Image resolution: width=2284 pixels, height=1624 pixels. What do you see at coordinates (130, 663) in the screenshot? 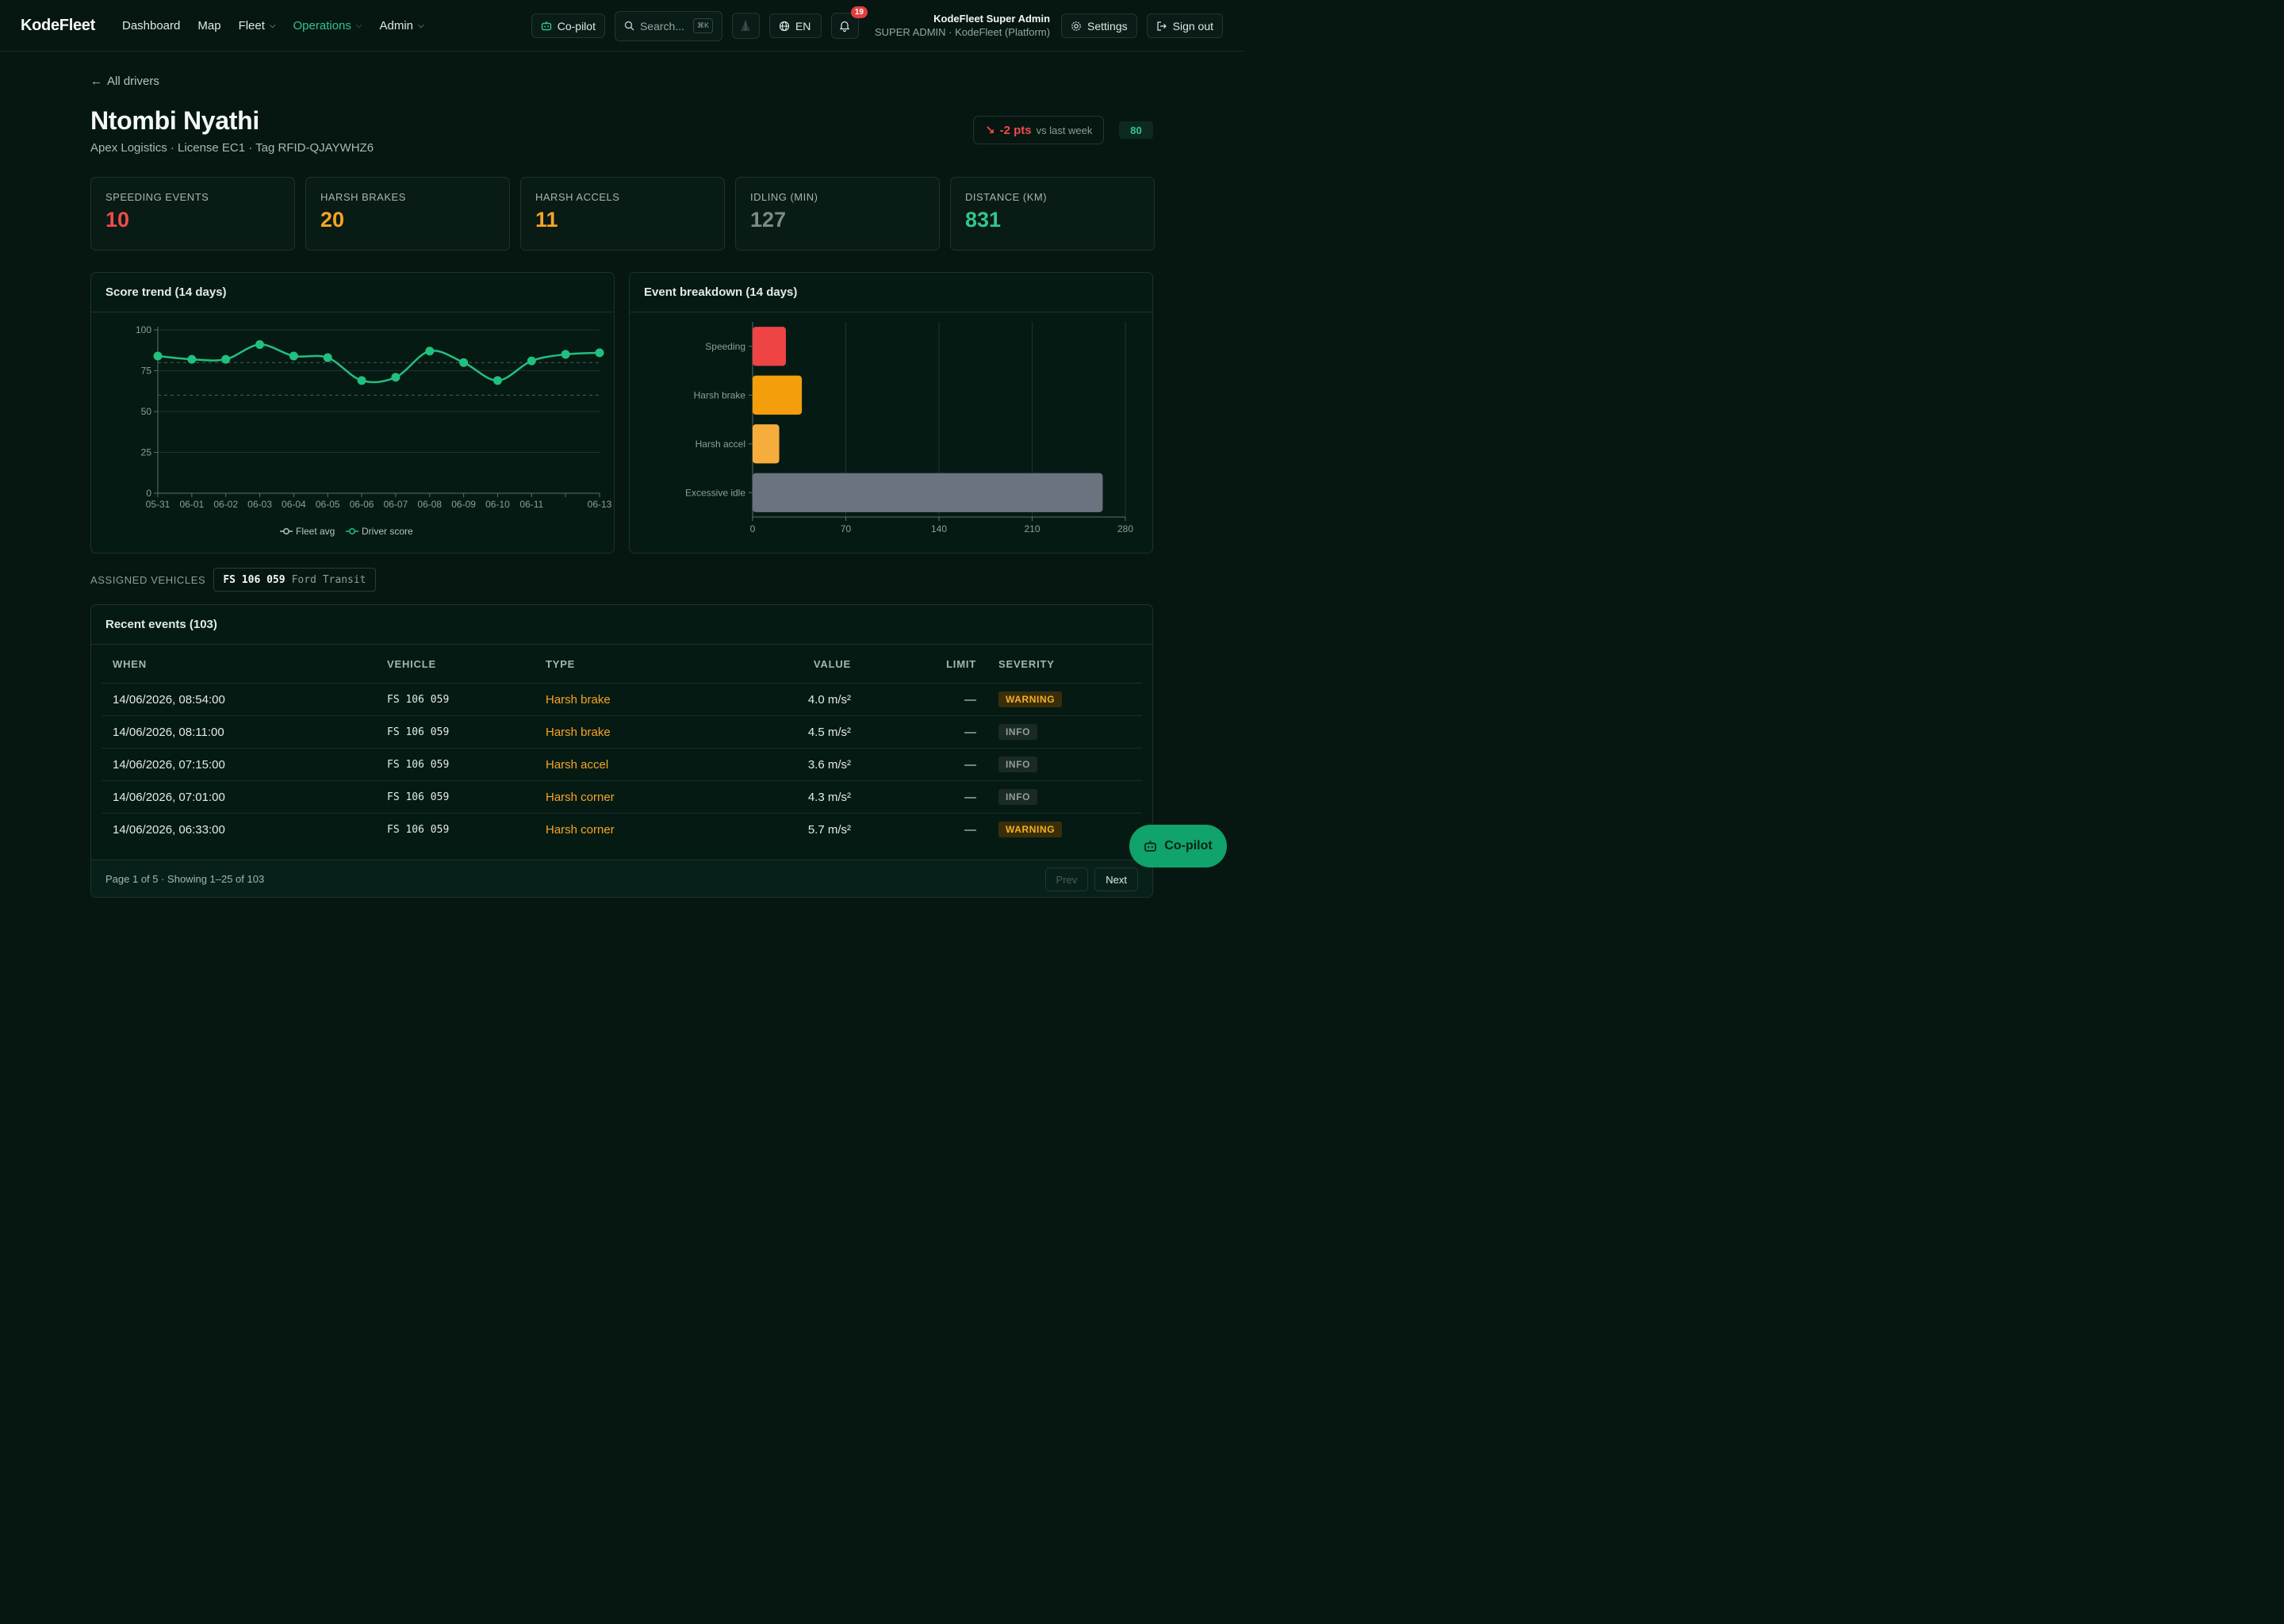
I see `column-header-when: WHEN` at bounding box center [130, 663].